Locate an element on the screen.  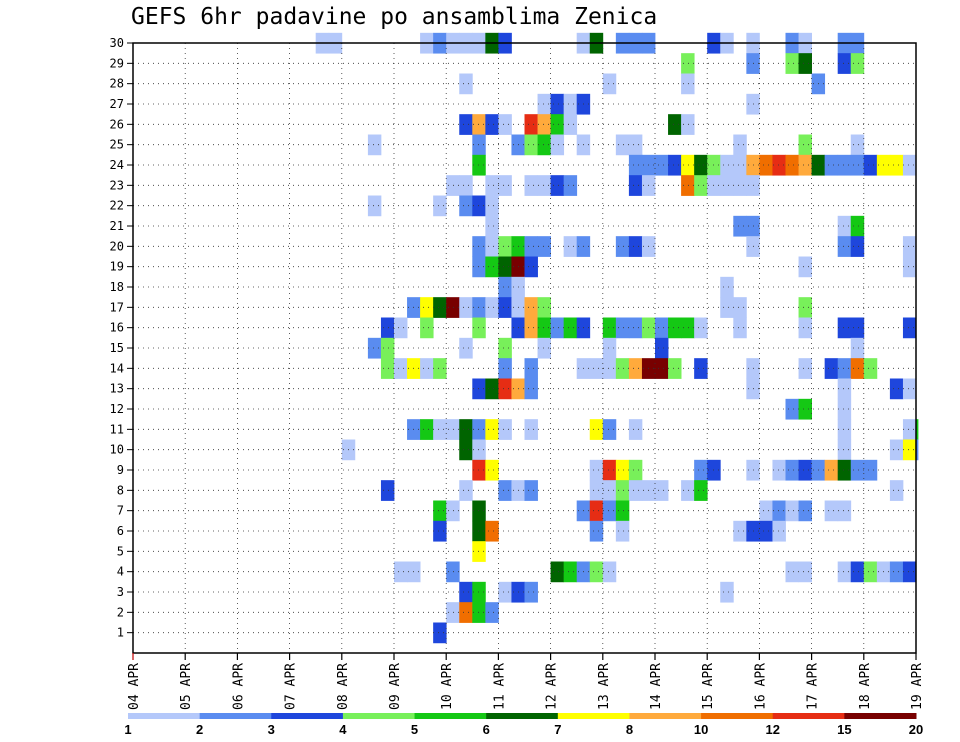
x-tick-label: 15 APR is located at coordinates (708, 686).